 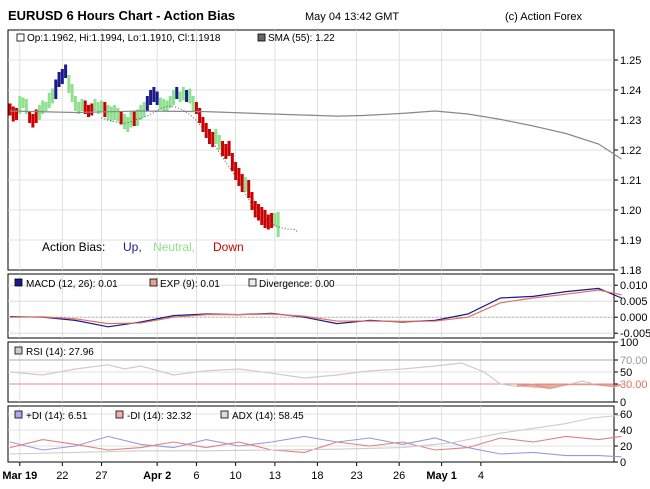 I want to click on x-tick-label: 13, so click(x=275, y=476).